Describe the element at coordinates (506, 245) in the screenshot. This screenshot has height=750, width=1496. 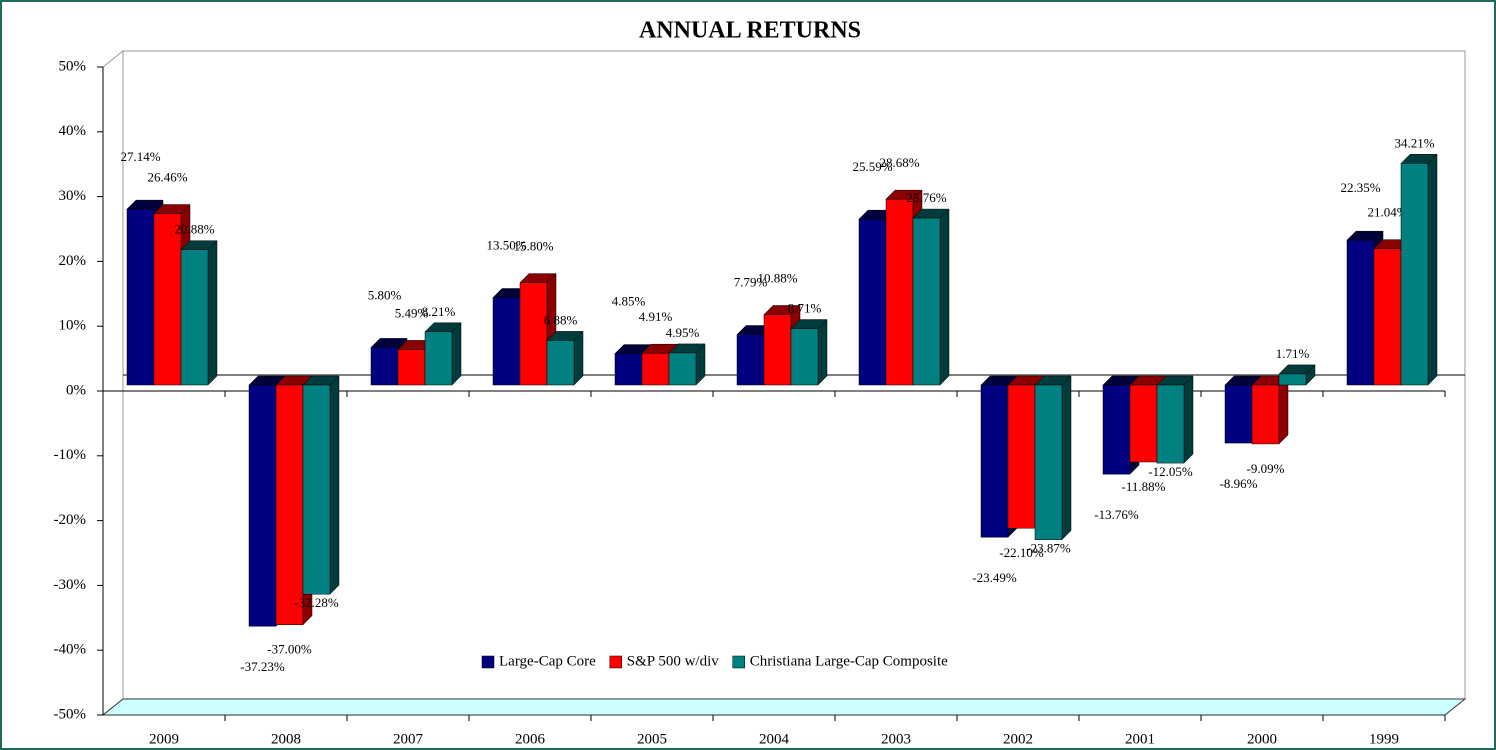
I see `data-label: 13.50%` at that location.